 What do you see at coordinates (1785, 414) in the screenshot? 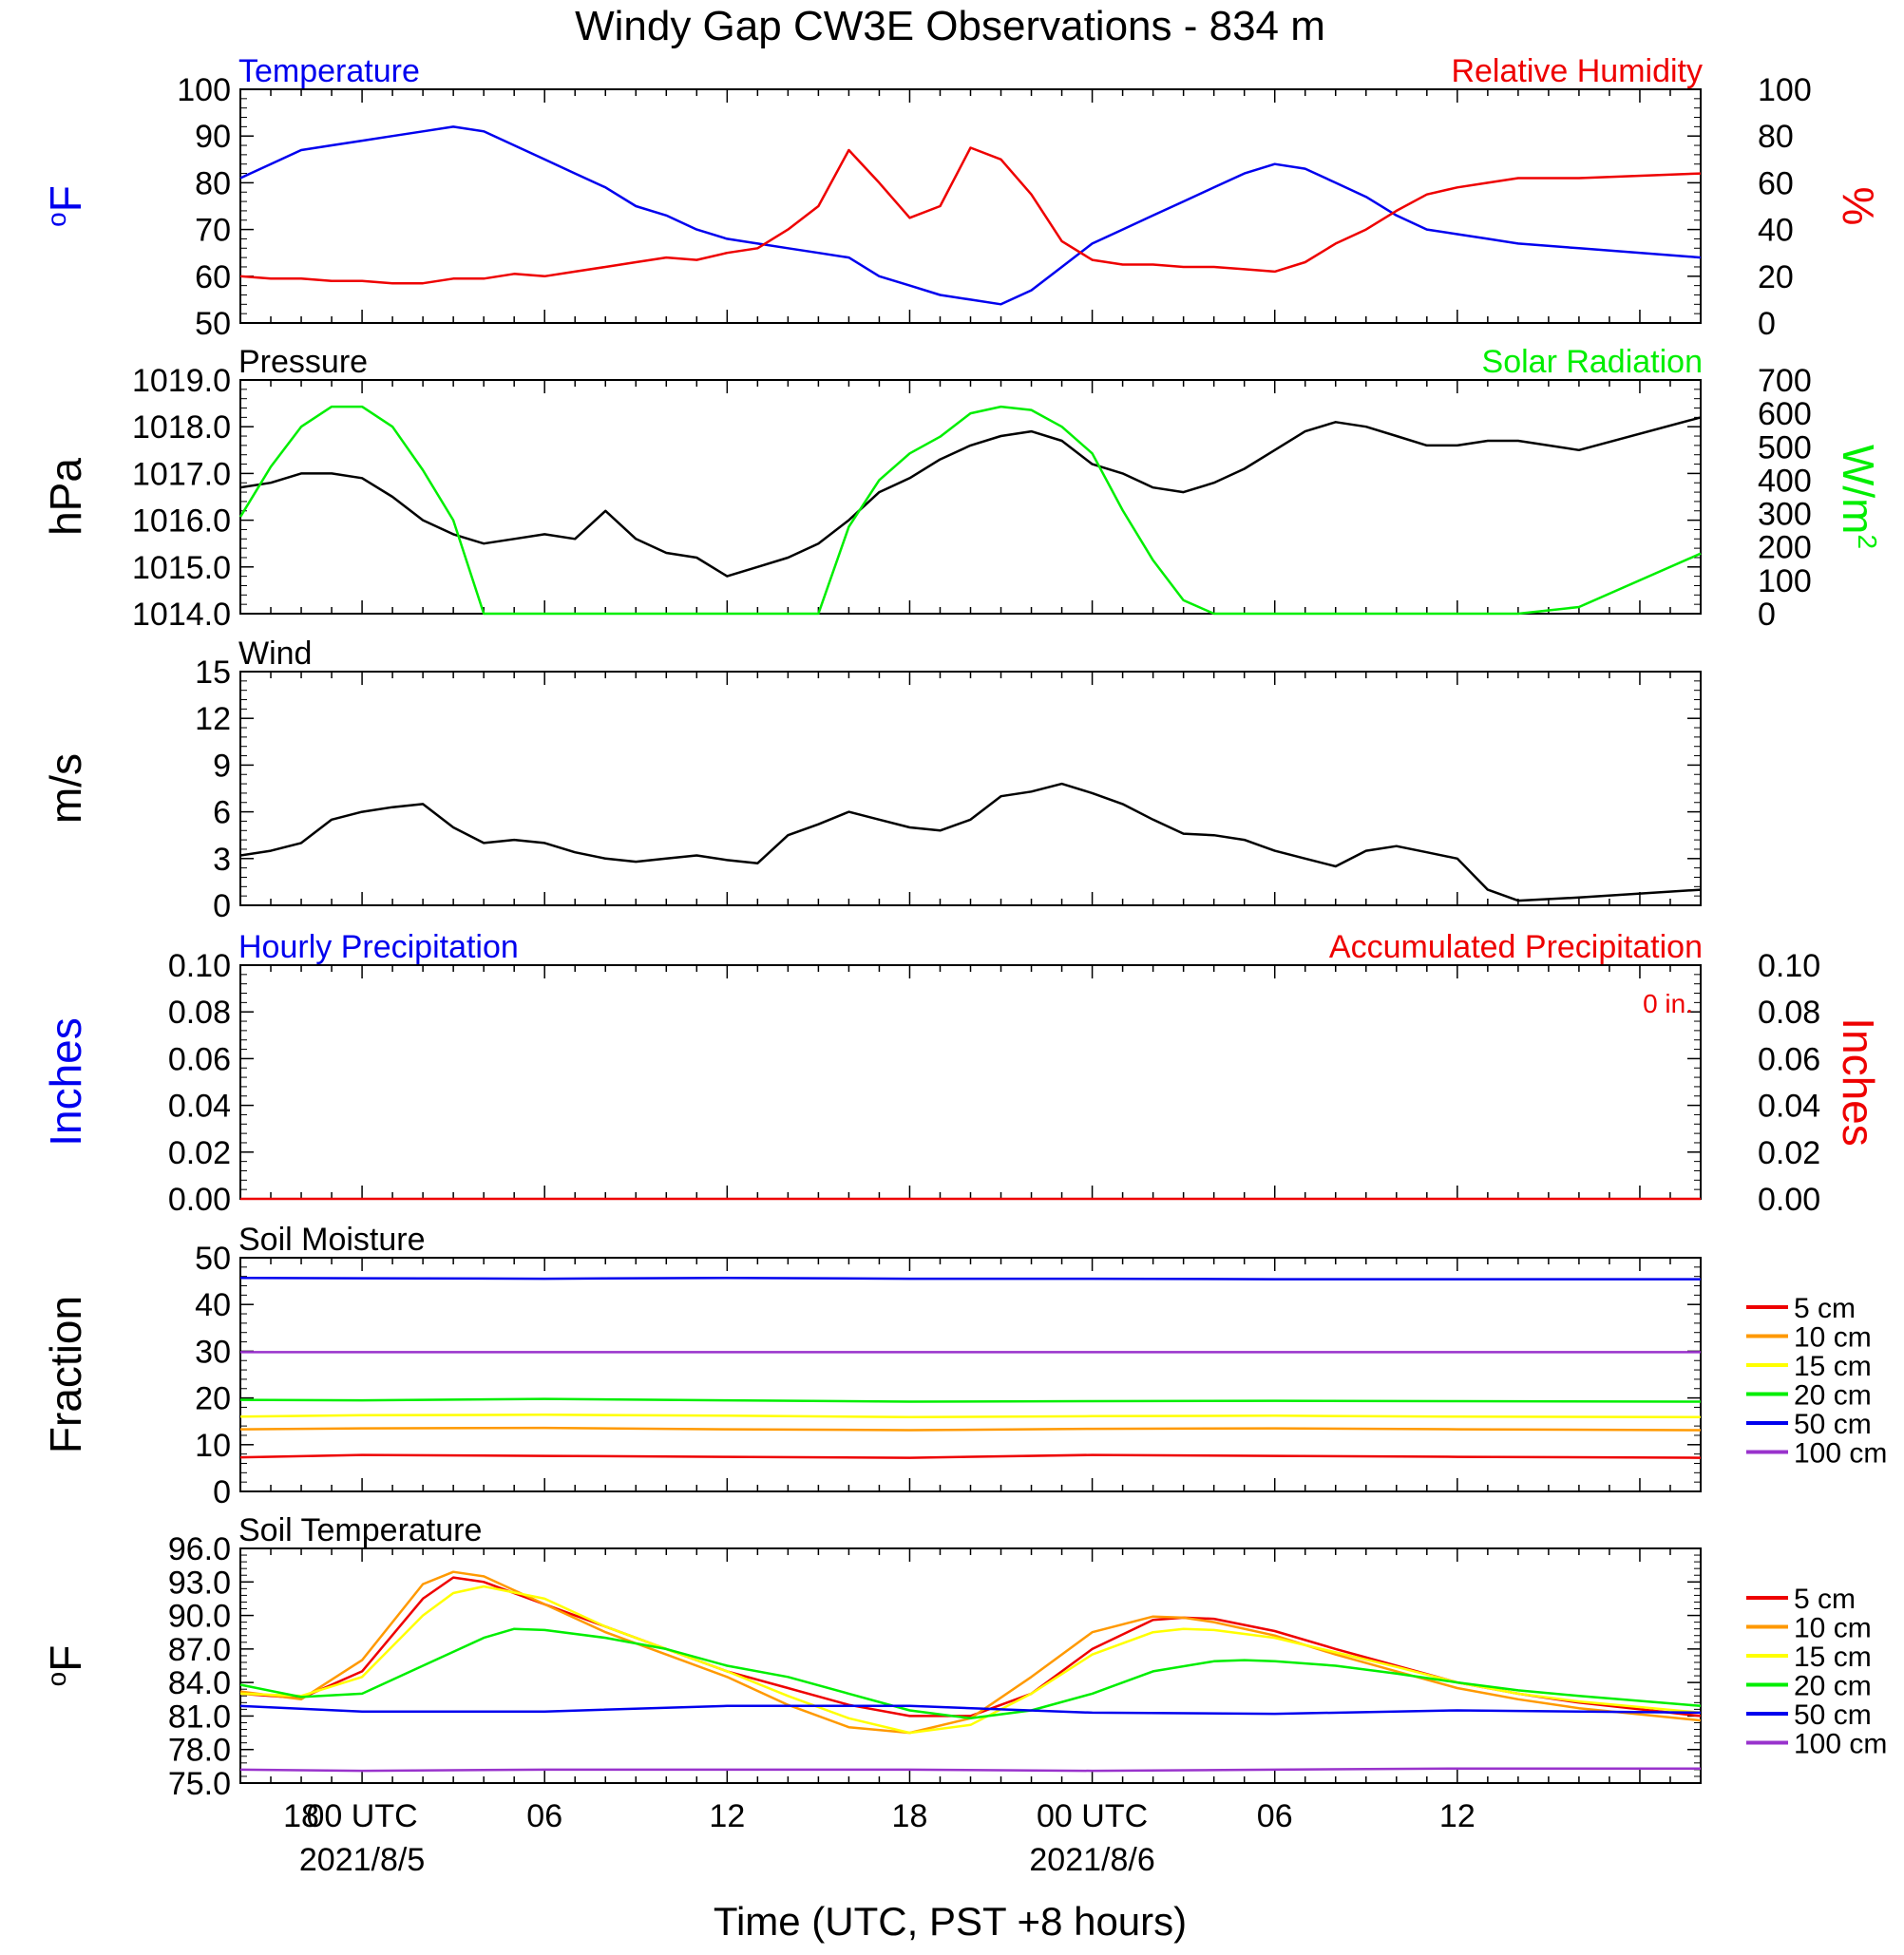
I see `y-tick-label-right: 600` at bounding box center [1785, 414].